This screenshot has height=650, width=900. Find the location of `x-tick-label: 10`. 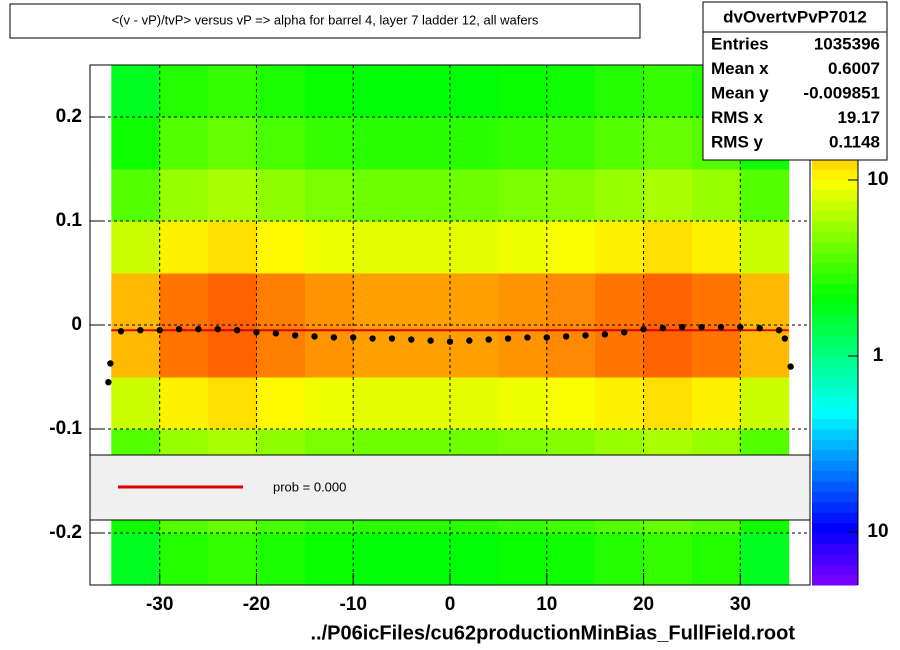

x-tick-label: 10 is located at coordinates (546, 604).